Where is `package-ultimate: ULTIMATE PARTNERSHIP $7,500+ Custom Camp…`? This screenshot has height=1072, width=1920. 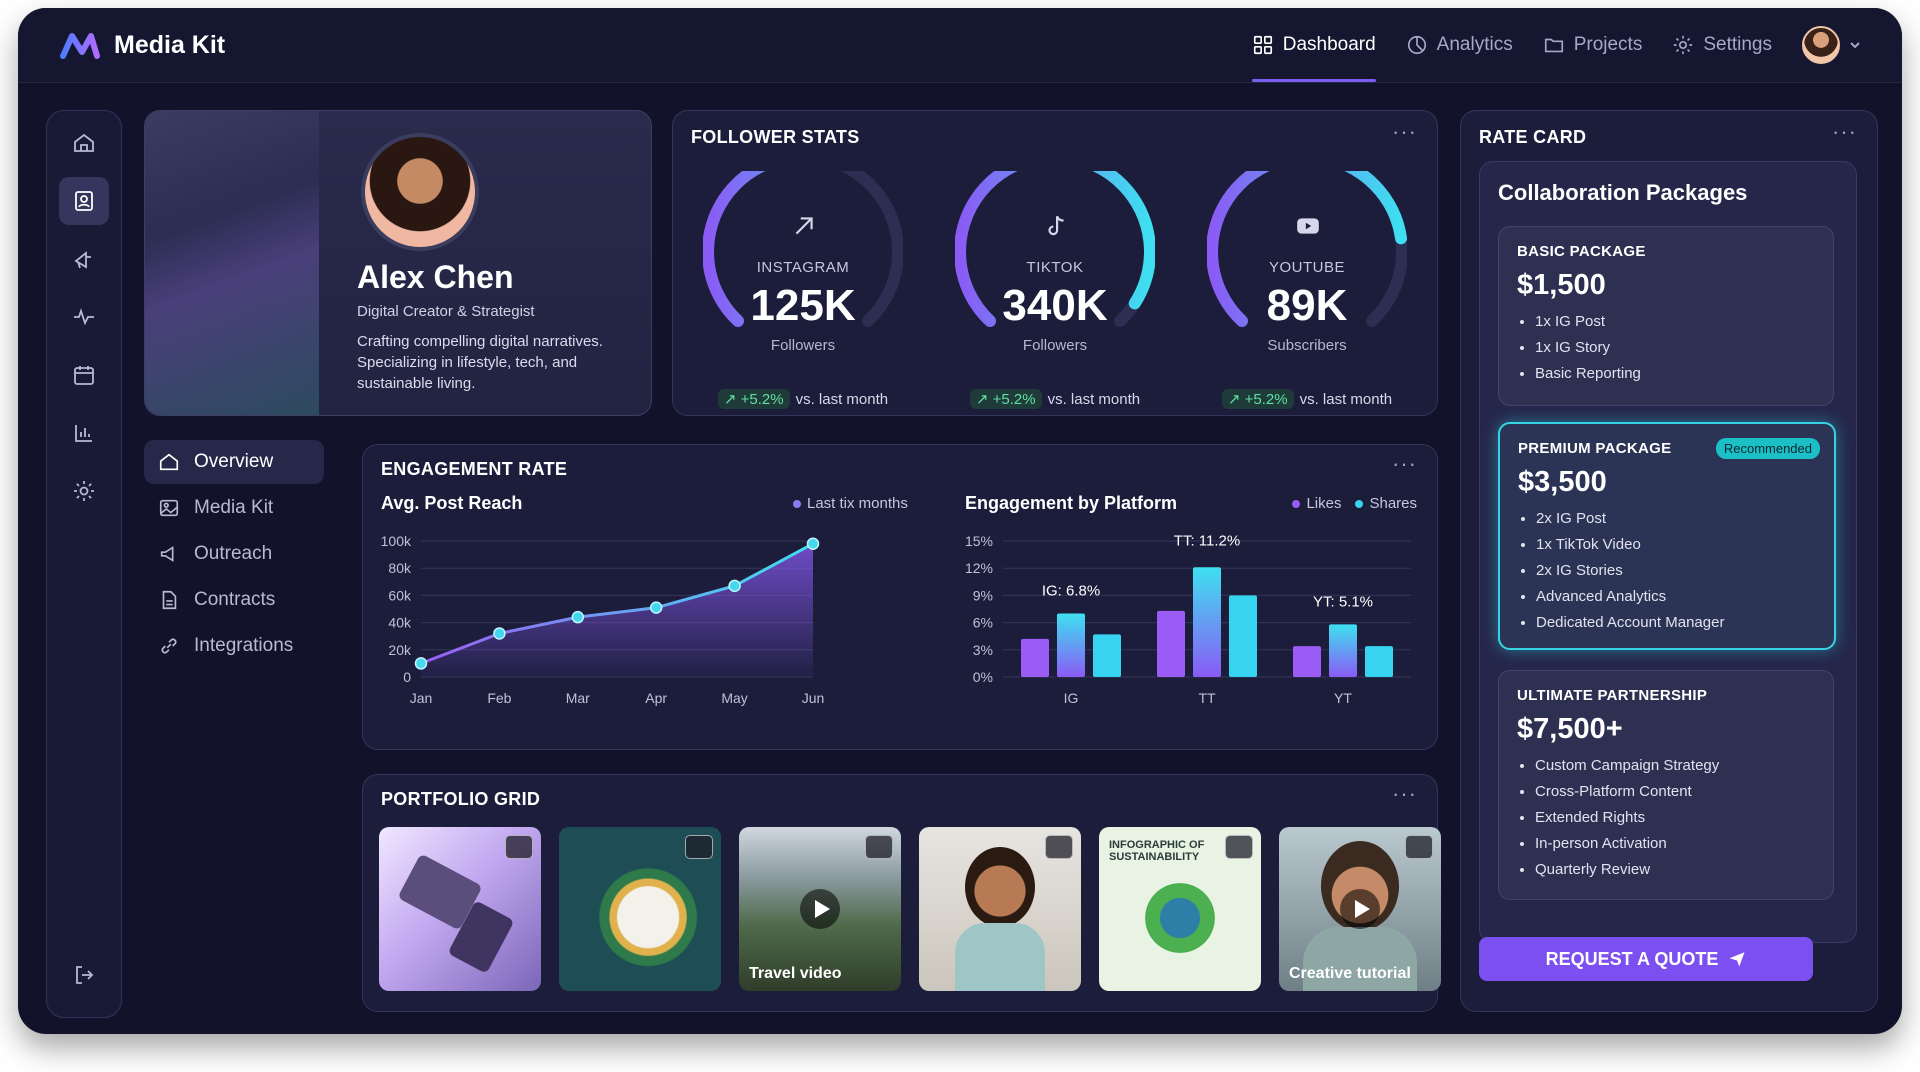 package-ultimate: ULTIMATE PARTNERSHIP $7,500+ Custom Camp… is located at coordinates (1666, 785).